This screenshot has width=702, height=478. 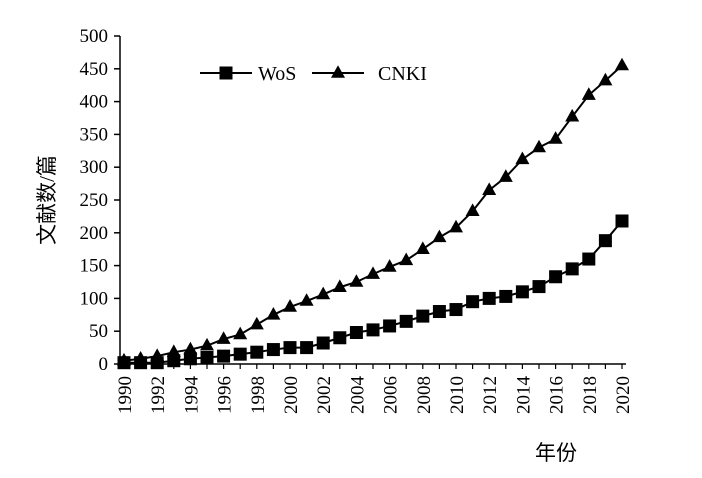 I want to click on y-tick-label: 150, so click(x=94, y=266).